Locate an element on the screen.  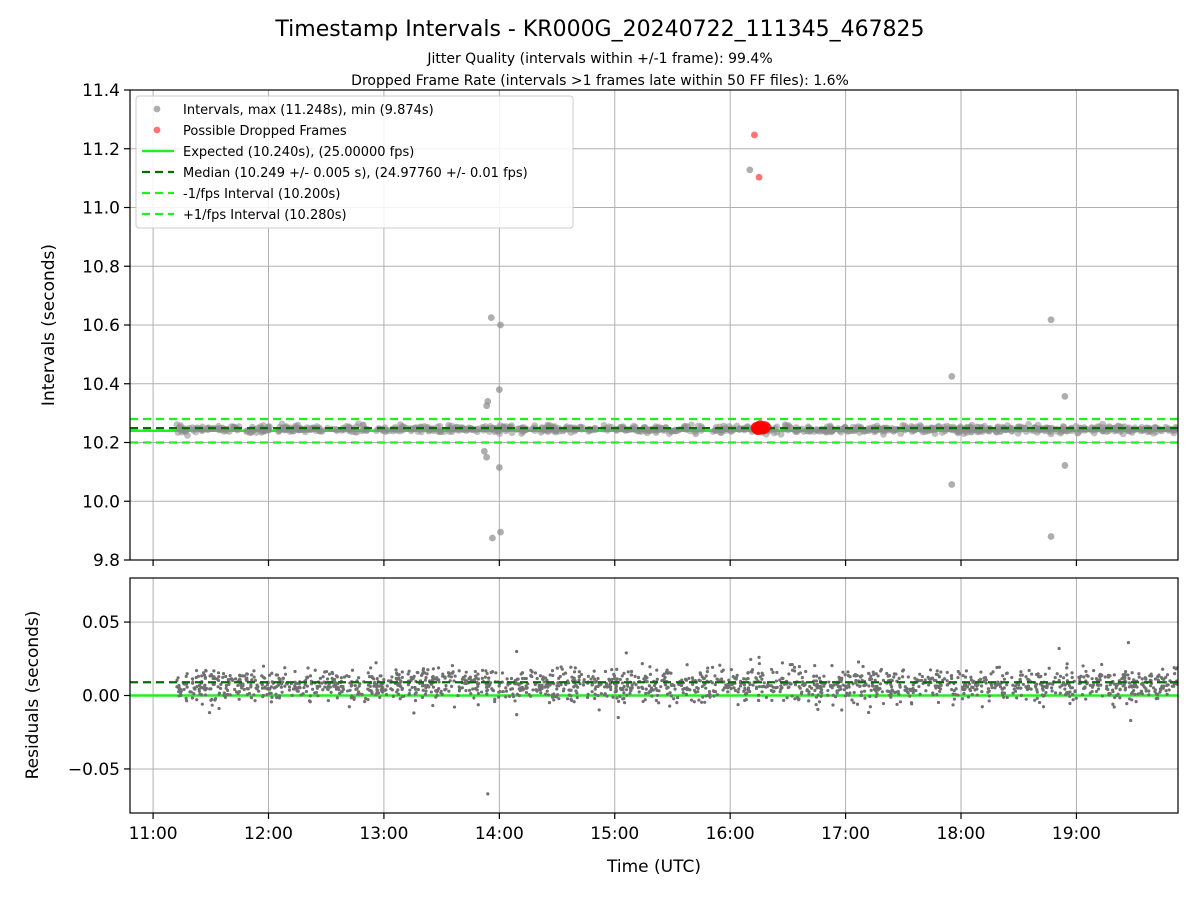
residuals-xtick-label: 19:00 is located at coordinates (1076, 834).